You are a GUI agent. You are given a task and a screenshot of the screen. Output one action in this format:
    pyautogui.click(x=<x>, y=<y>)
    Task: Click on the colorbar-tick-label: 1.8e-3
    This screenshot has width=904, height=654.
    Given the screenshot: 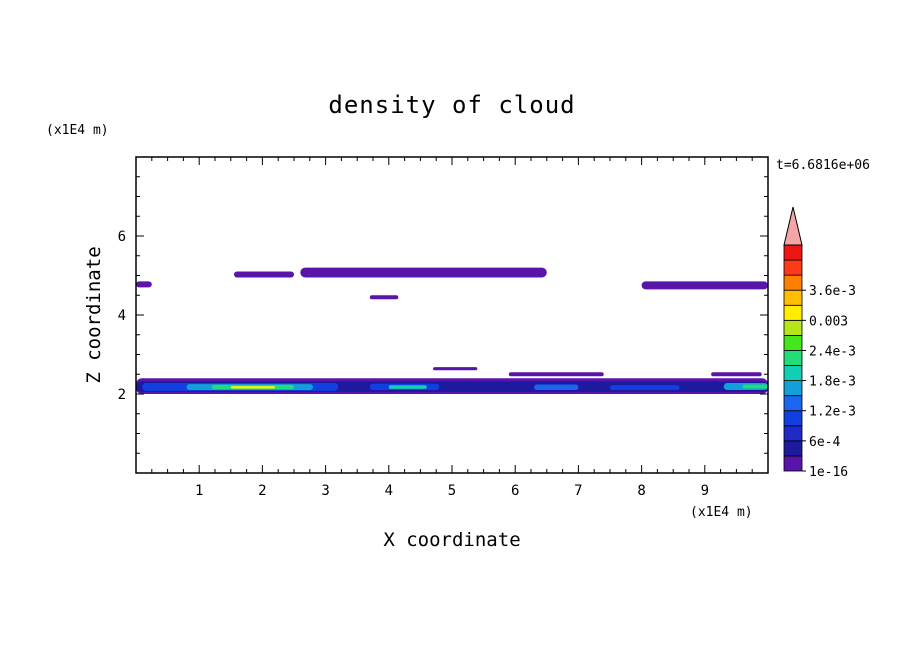 What is the action you would take?
    pyautogui.click(x=832, y=382)
    